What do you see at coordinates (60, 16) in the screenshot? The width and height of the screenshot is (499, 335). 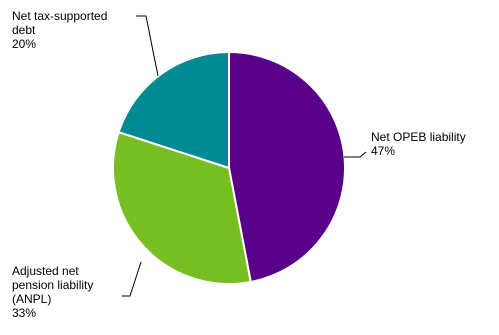 I see `label-debt-line-1: Net tax-supported` at bounding box center [60, 16].